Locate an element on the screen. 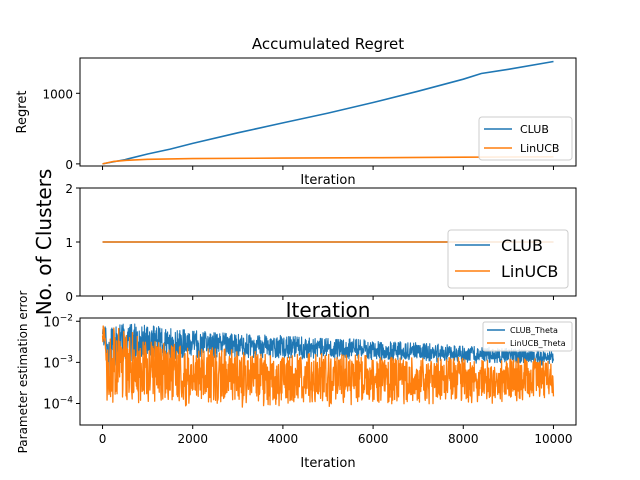  regret-x-label: Iteration is located at coordinates (327, 180).